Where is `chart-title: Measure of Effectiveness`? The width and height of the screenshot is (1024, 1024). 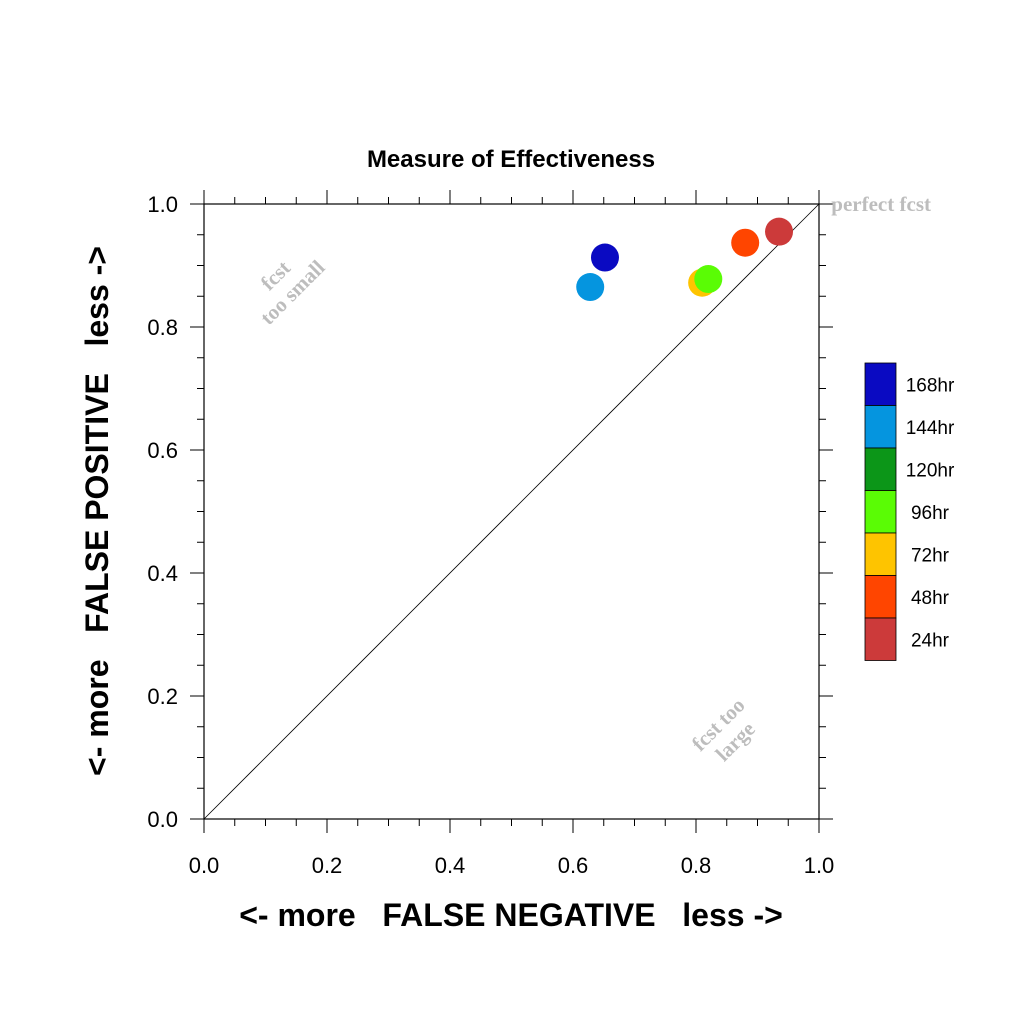
chart-title: Measure of Effectiveness is located at coordinates (511, 159).